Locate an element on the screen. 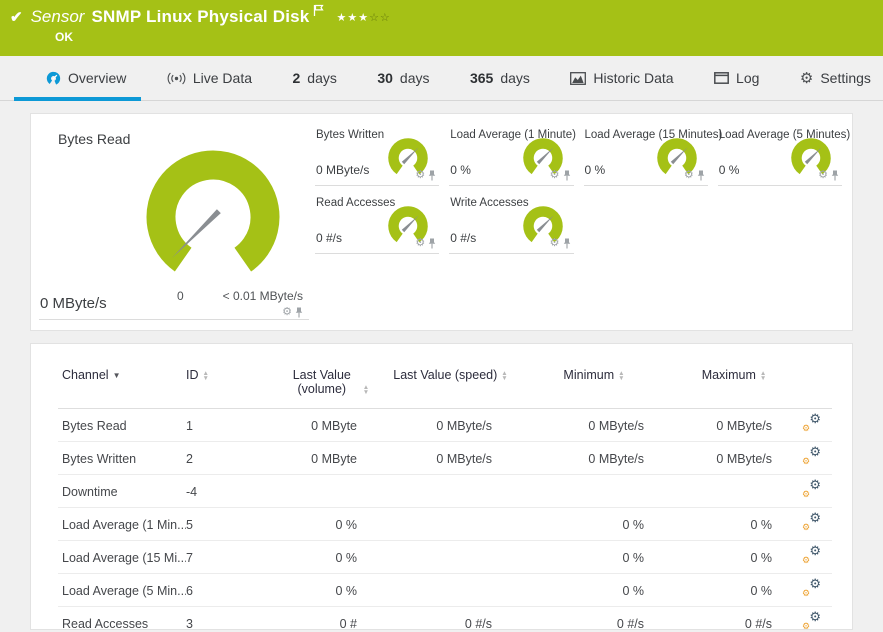 The width and height of the screenshot is (883, 632). channel-name: Downtime is located at coordinates (122, 491).